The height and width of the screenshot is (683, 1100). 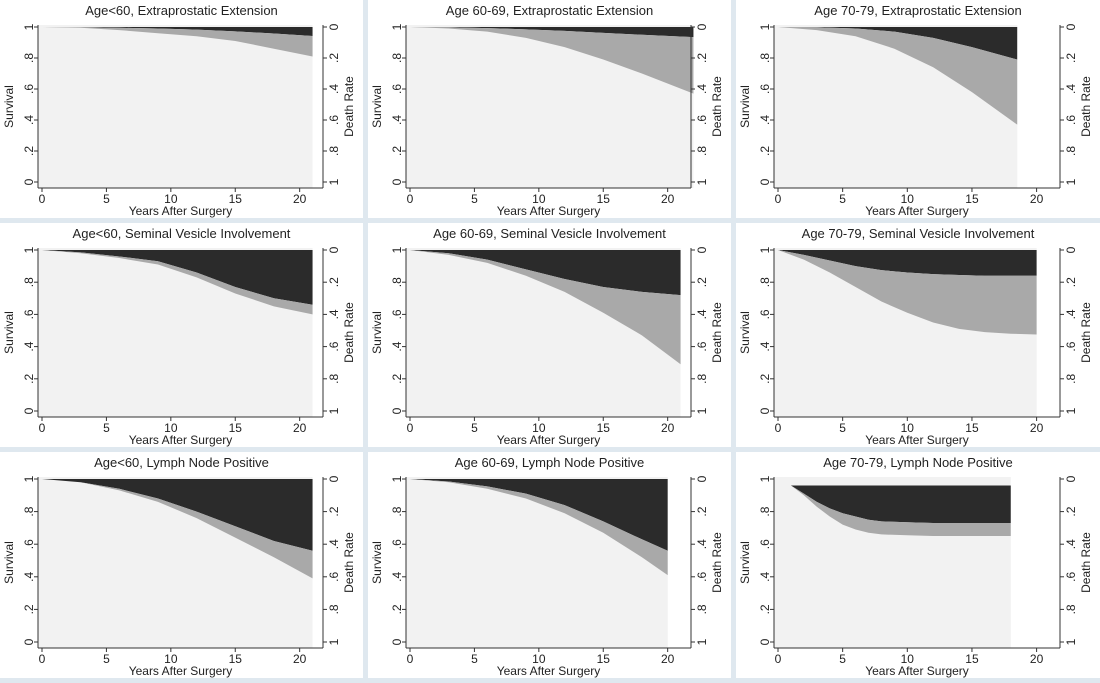 I want to click on chart-title: Age 60-69, Extraprostatic Extension, so click(x=549, y=10).